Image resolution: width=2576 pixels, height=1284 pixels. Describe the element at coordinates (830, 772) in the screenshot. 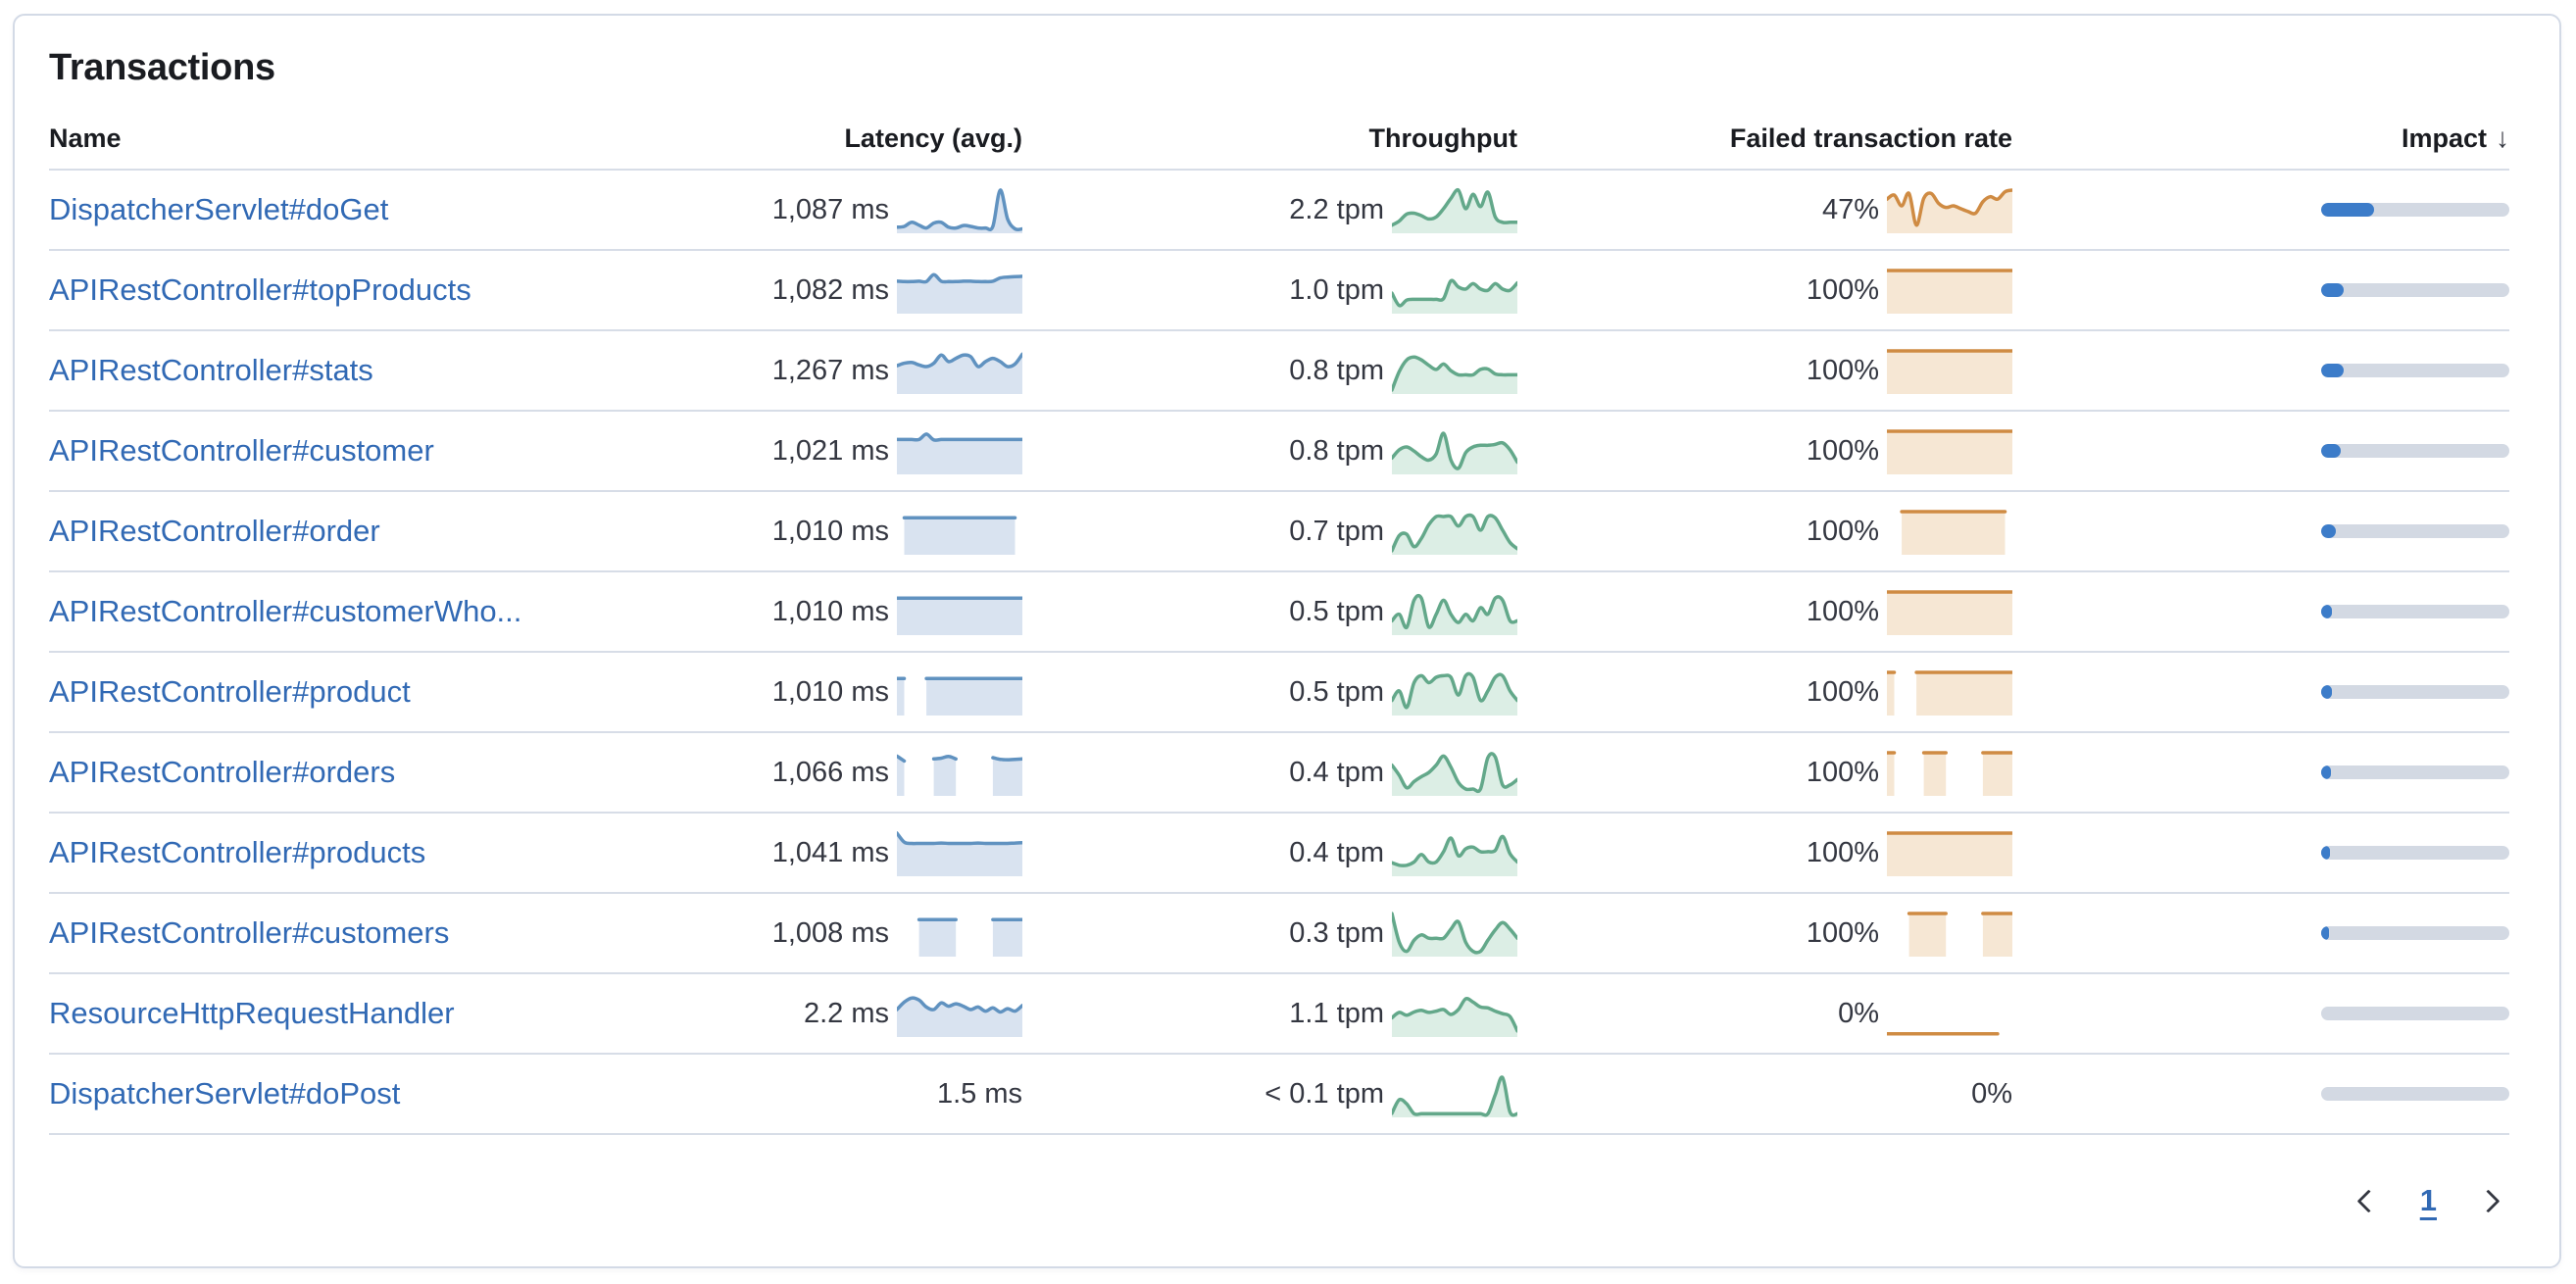

I see `latency-value: 1,066 ms` at that location.